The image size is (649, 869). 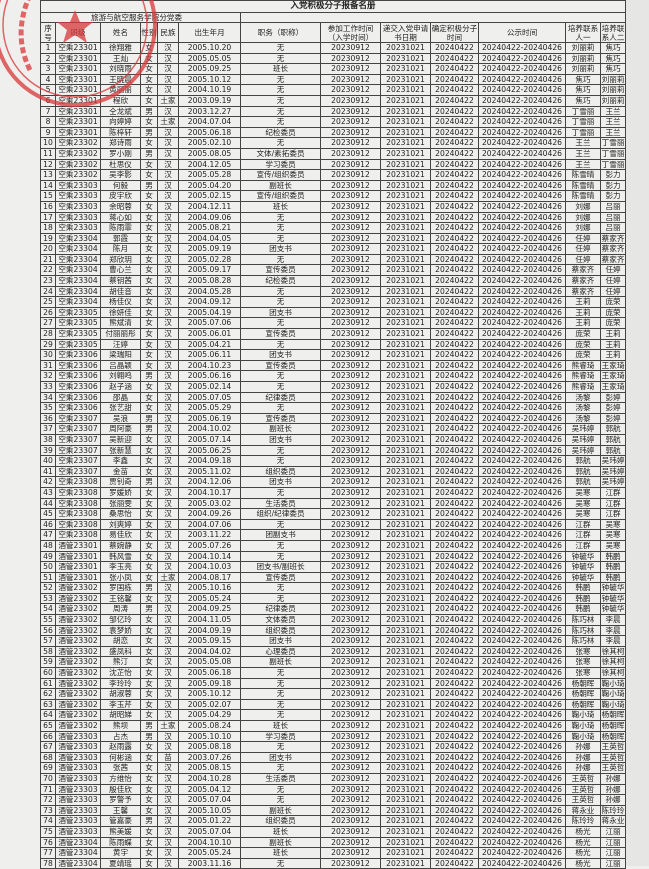 What do you see at coordinates (209, 715) in the screenshot?
I see `cell-birth-date: 2005.04.29` at bounding box center [209, 715].